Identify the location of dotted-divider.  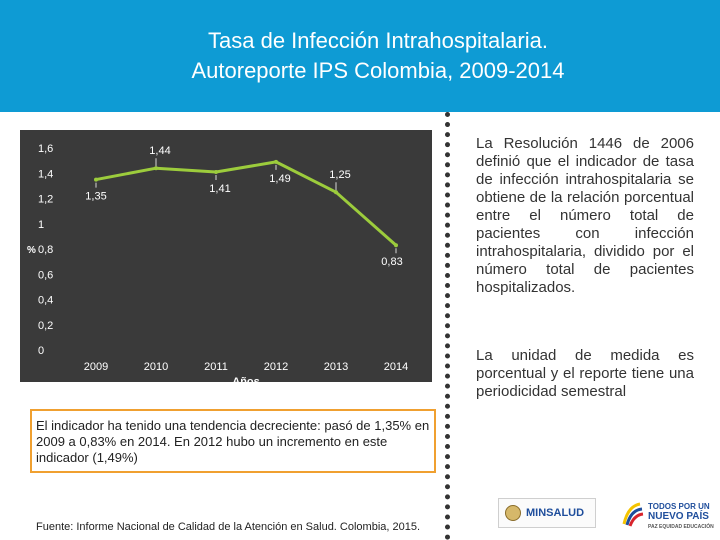
(447, 326).